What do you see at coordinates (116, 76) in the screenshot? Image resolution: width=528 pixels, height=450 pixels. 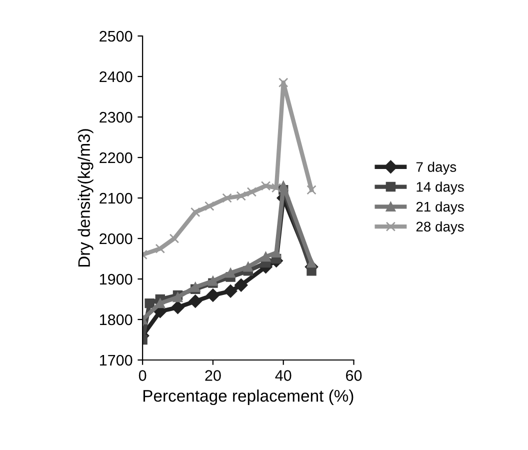 I see `y-tick-label: 2400` at bounding box center [116, 76].